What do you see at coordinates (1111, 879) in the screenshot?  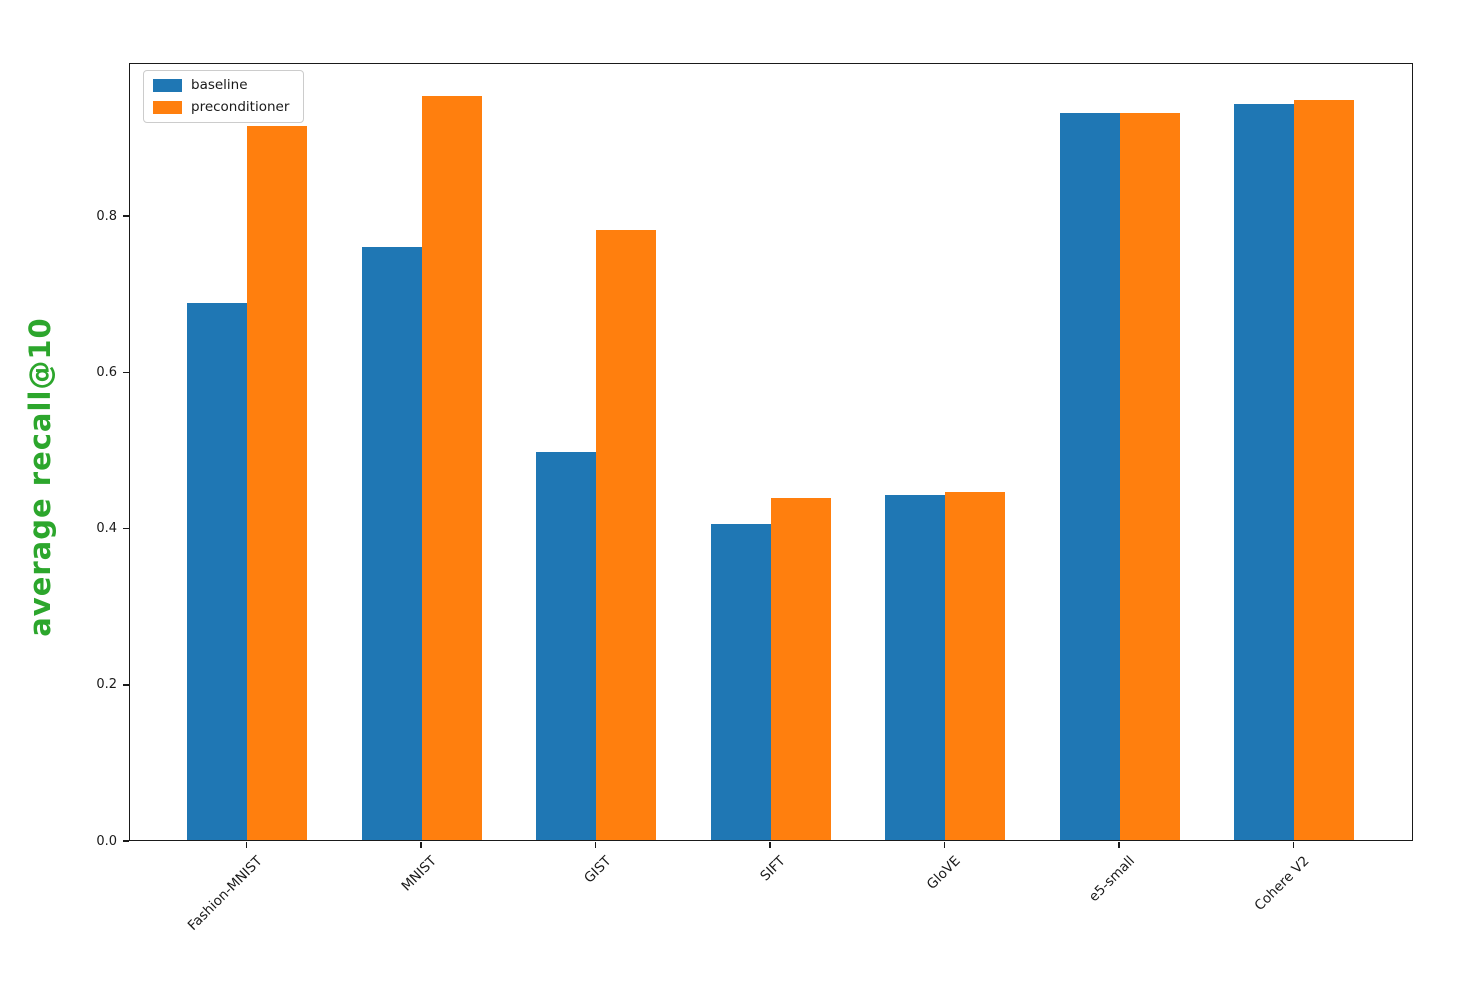 I see `x-tick-label: e5-small` at bounding box center [1111, 879].